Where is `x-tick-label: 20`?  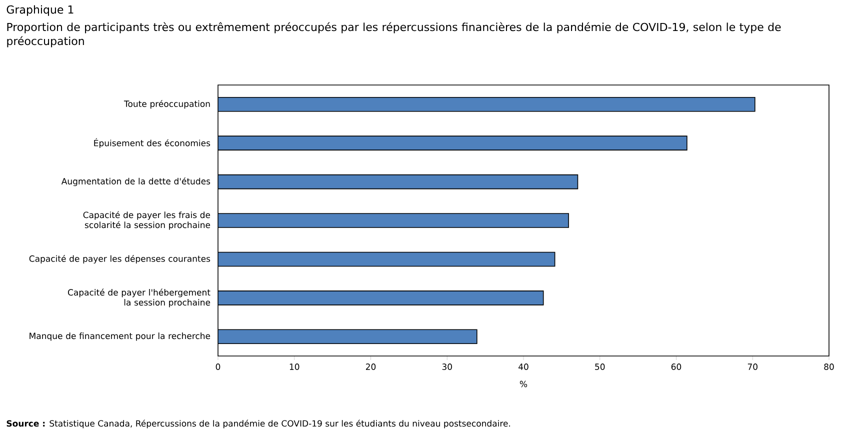
x-tick-label: 20 is located at coordinates (371, 367).